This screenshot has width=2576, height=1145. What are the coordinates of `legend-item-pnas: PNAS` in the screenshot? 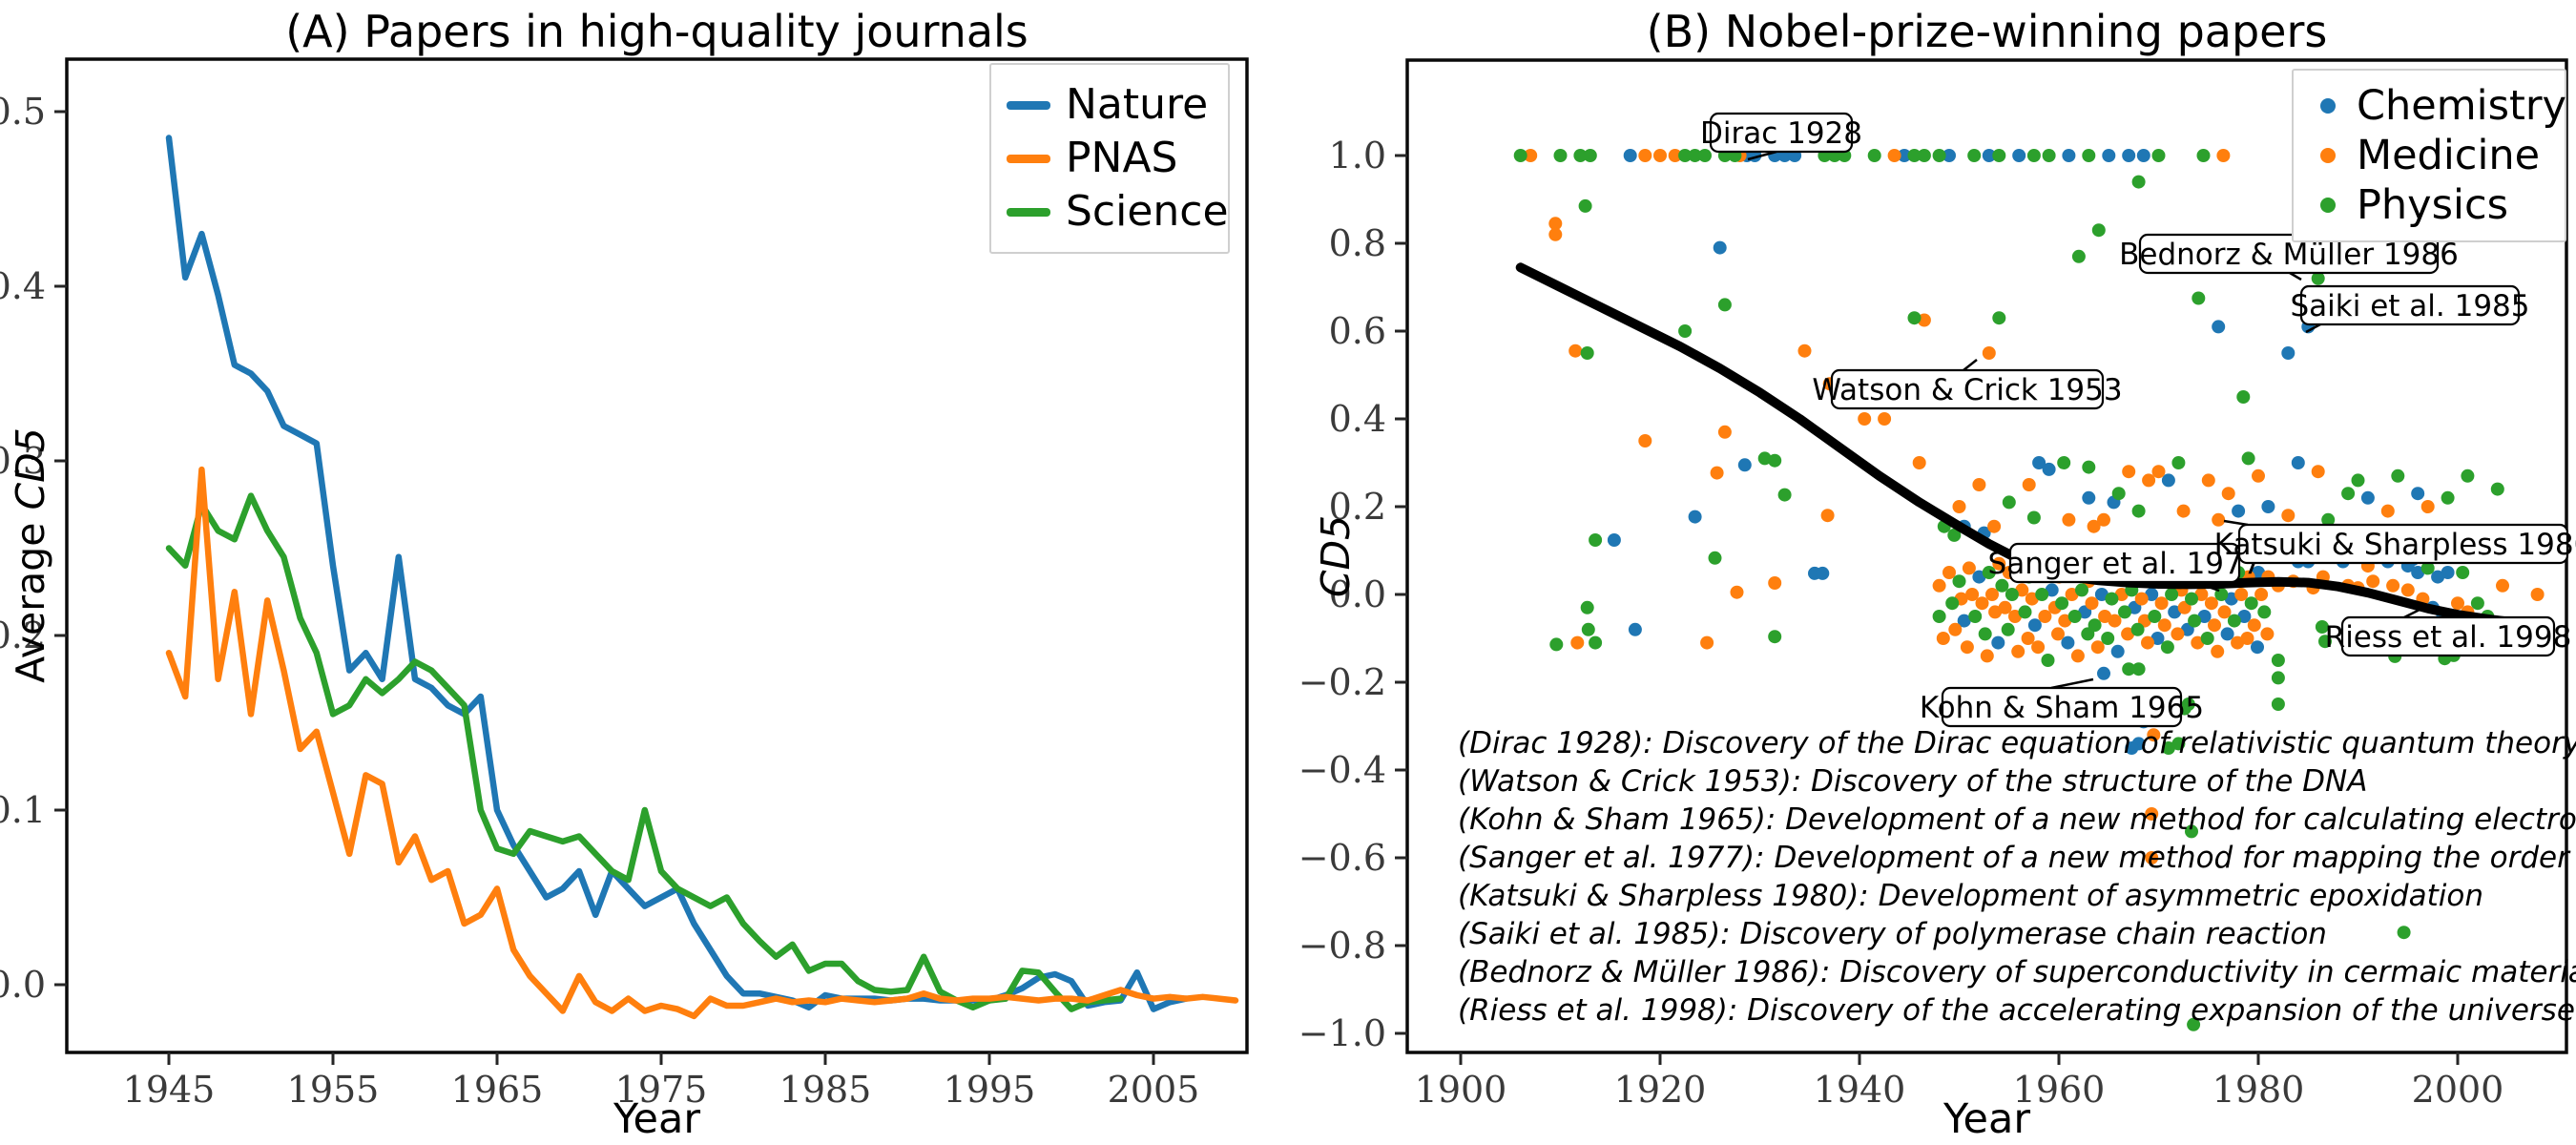 It's located at (1108, 158).